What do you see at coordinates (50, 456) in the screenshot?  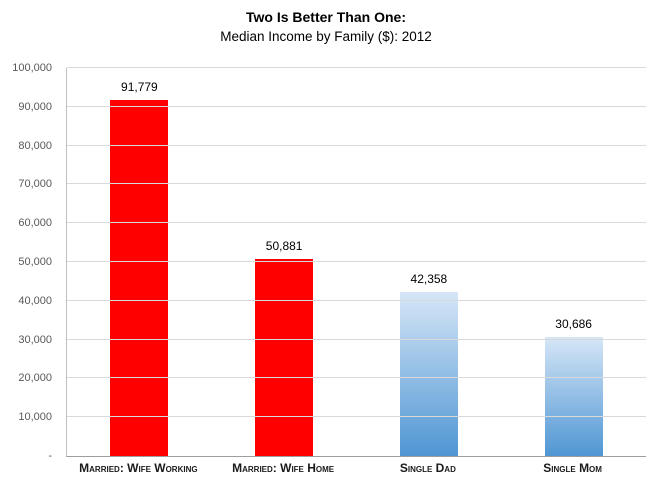 I see `y-axis-tick-label: -` at bounding box center [50, 456].